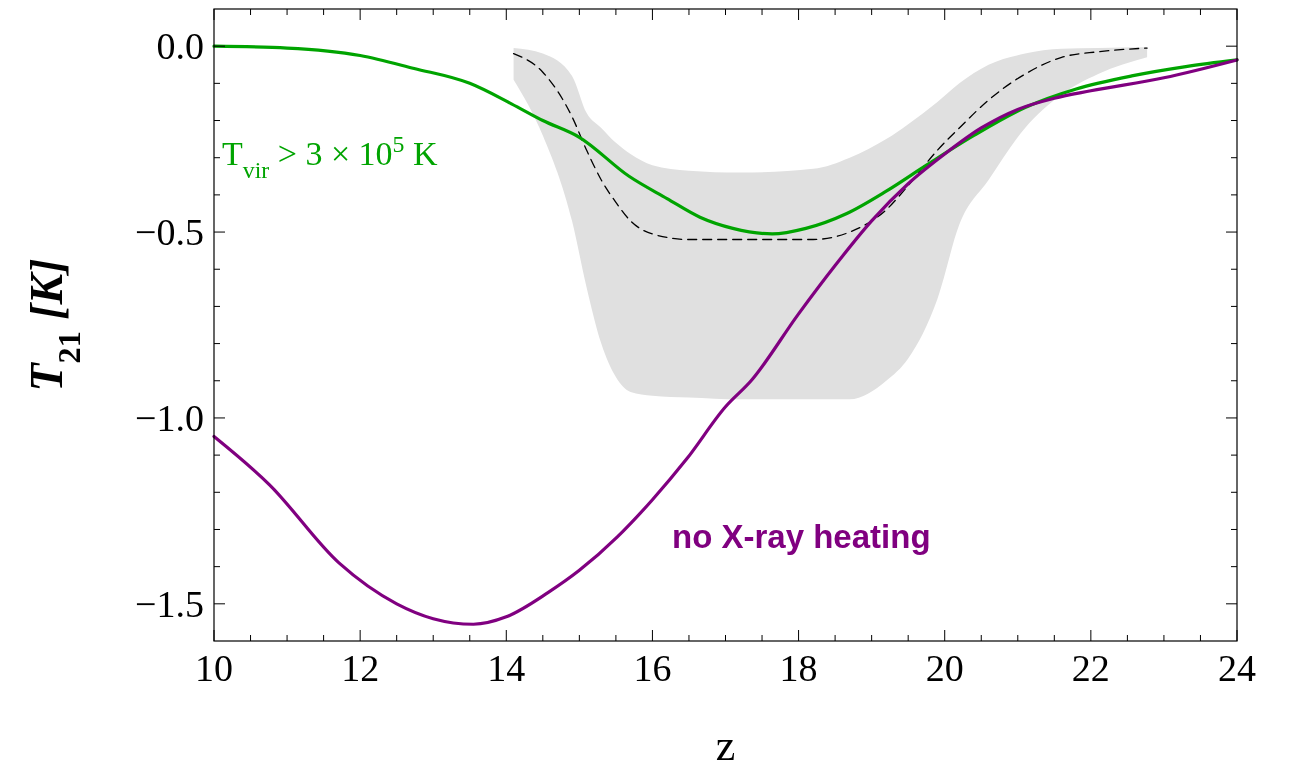 This screenshot has height=772, width=1291. I want to click on y-tick-label: −1.0, so click(169, 418).